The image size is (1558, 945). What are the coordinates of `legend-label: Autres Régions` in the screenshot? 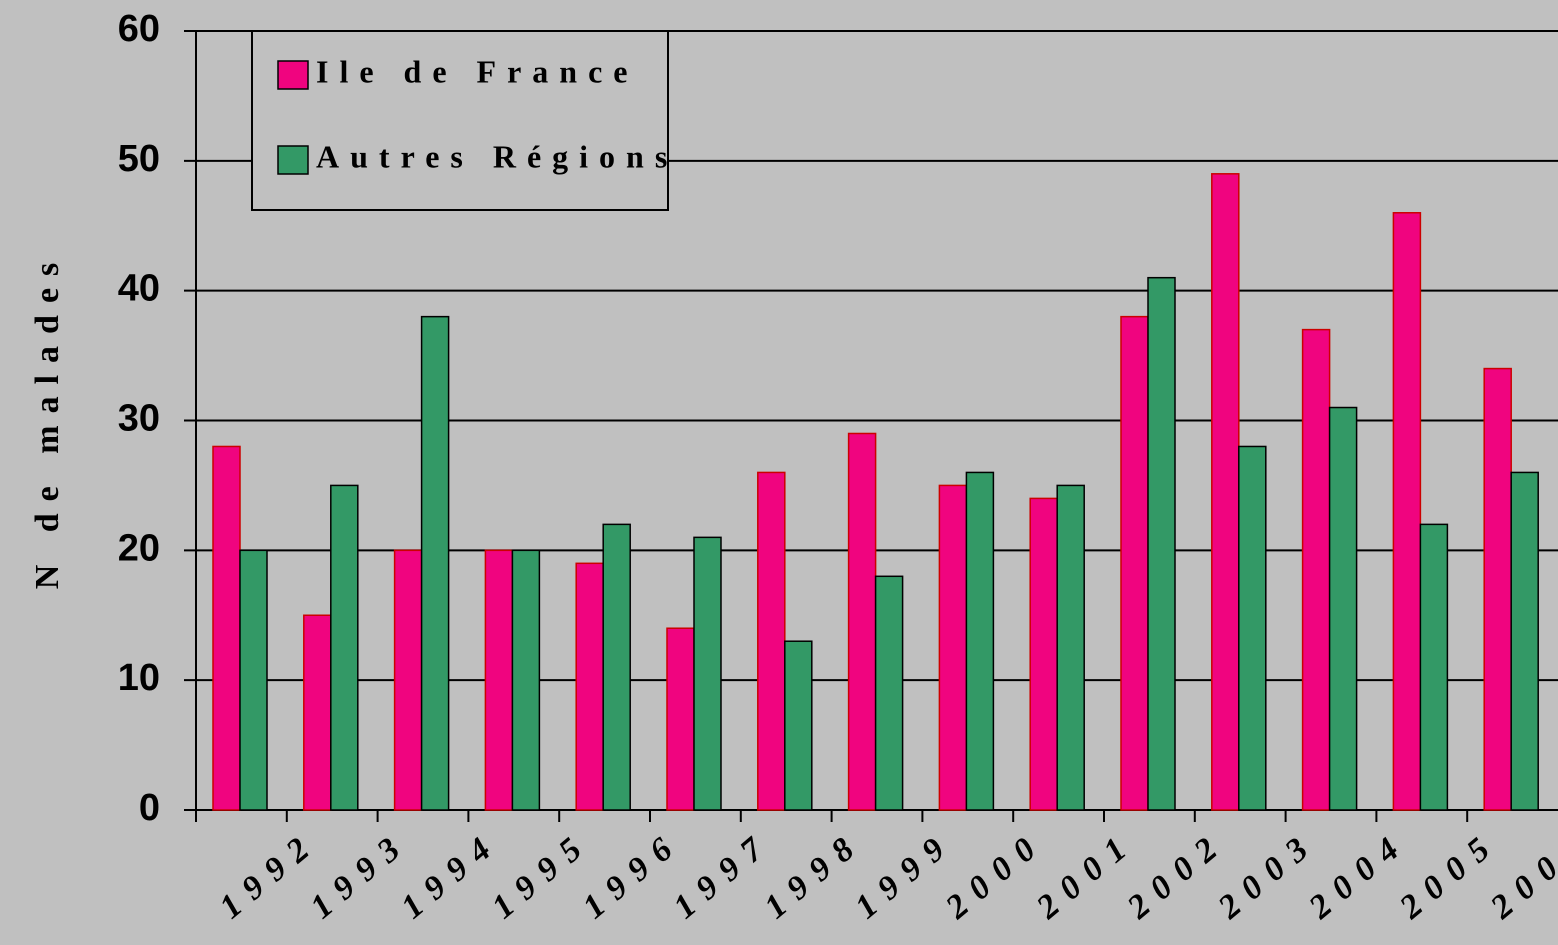 It's located at (497, 156).